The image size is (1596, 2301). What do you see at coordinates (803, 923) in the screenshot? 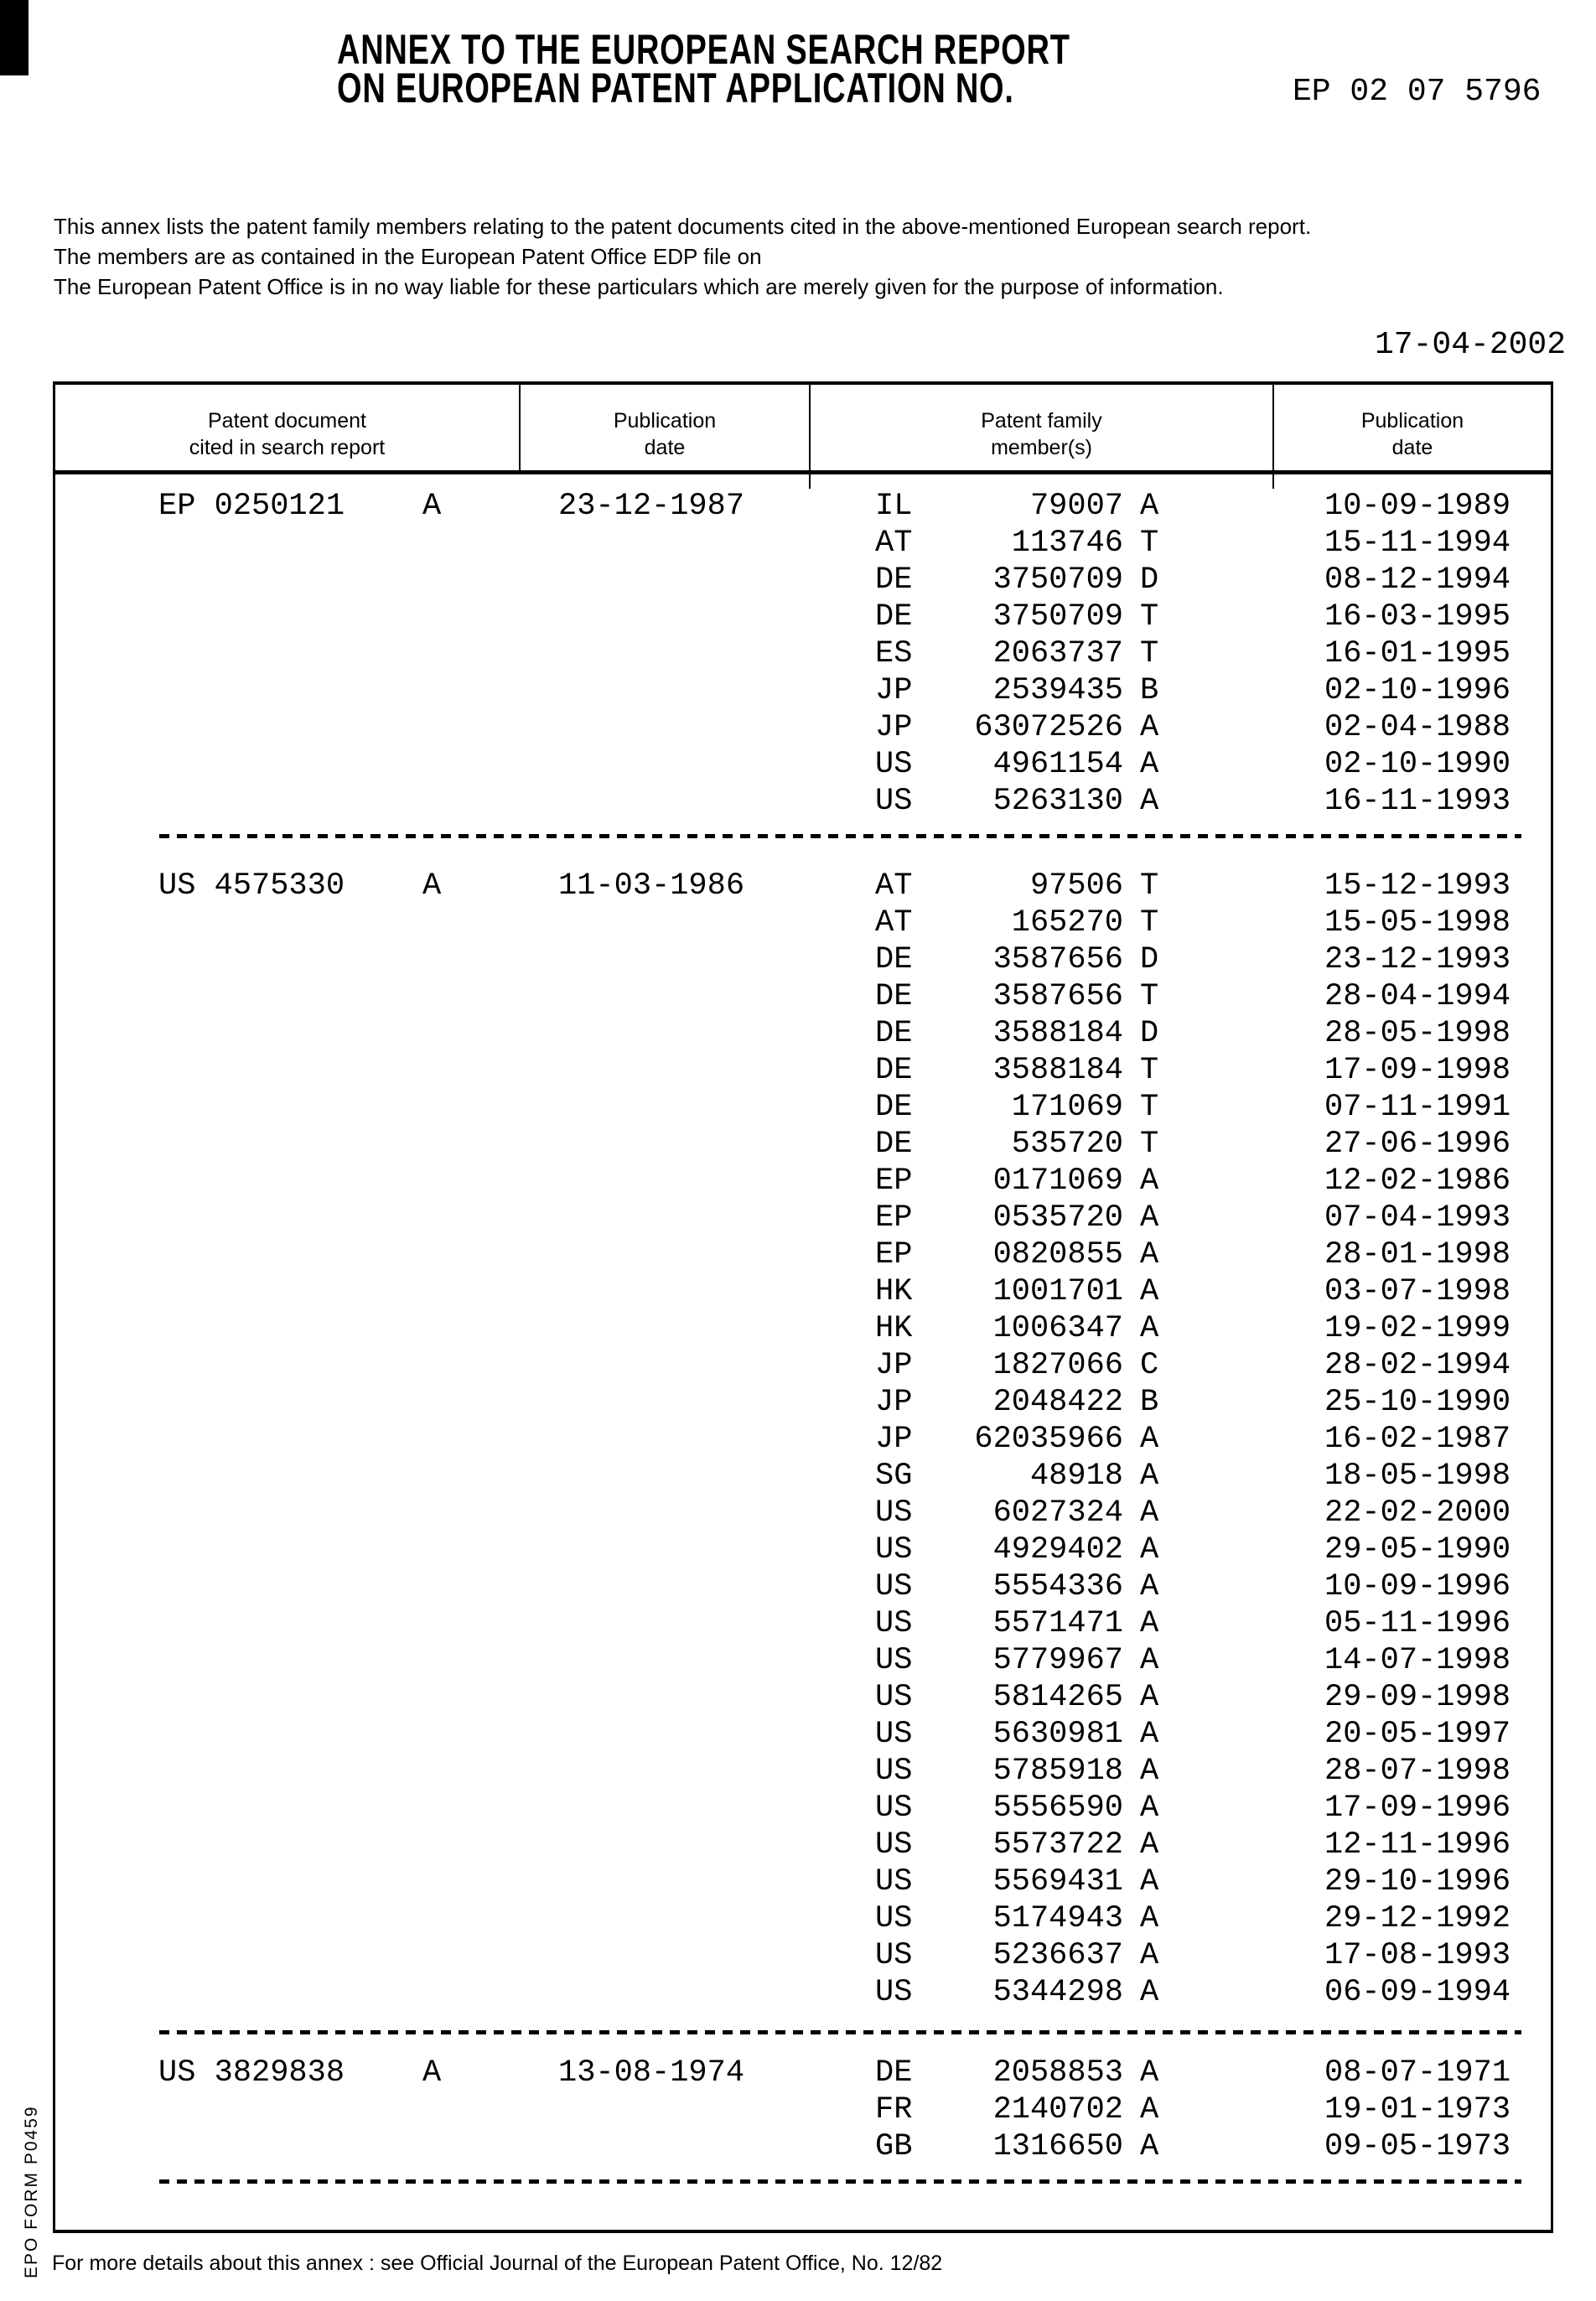
I see `family-member-row: AT 165270 T 15-05-1998` at bounding box center [803, 923].